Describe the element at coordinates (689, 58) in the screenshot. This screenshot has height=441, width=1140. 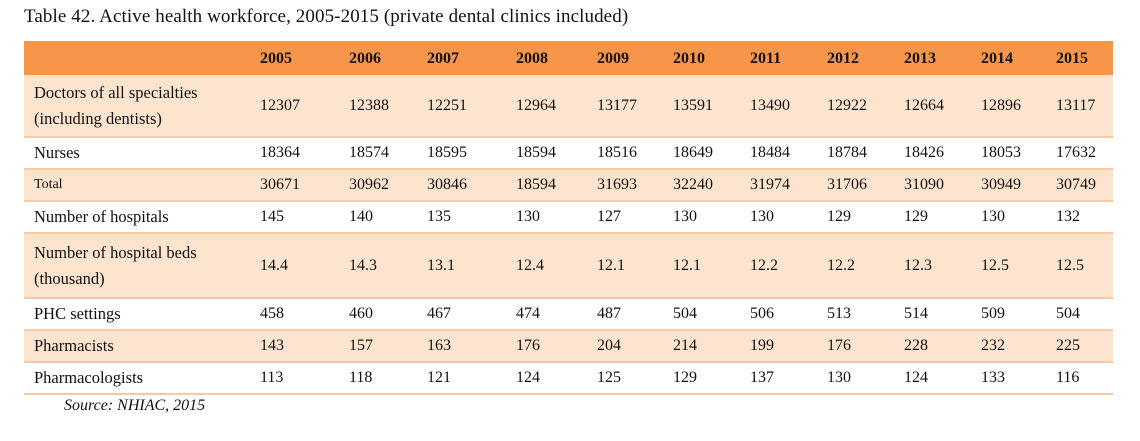
I see `year-header: 2010` at that location.